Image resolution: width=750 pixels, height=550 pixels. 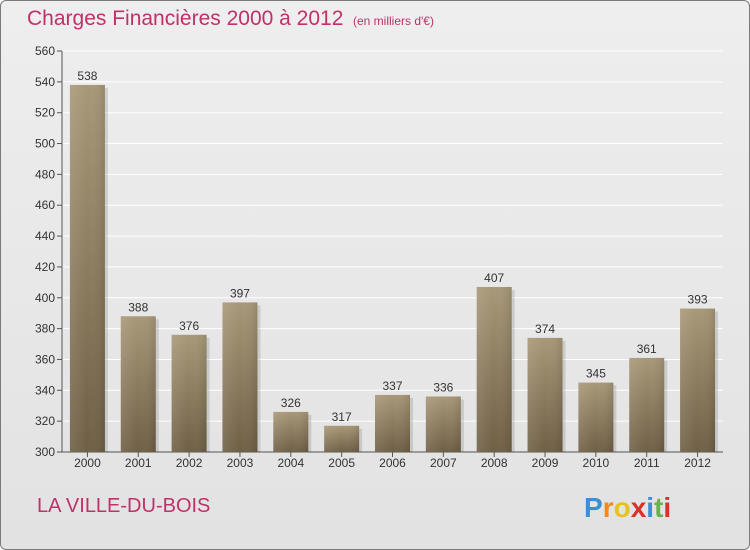 What do you see at coordinates (393, 21) in the screenshot?
I see `chart-subtitle: (en milliers d'€)` at bounding box center [393, 21].